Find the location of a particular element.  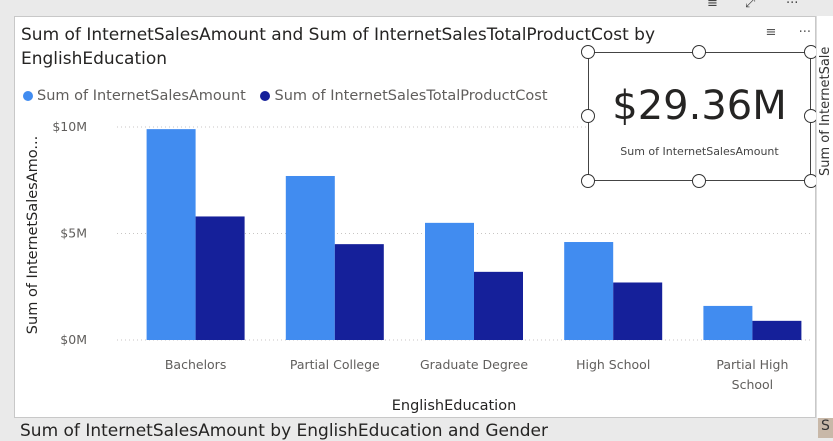

y-tick-label: $10M is located at coordinates (69, 126).